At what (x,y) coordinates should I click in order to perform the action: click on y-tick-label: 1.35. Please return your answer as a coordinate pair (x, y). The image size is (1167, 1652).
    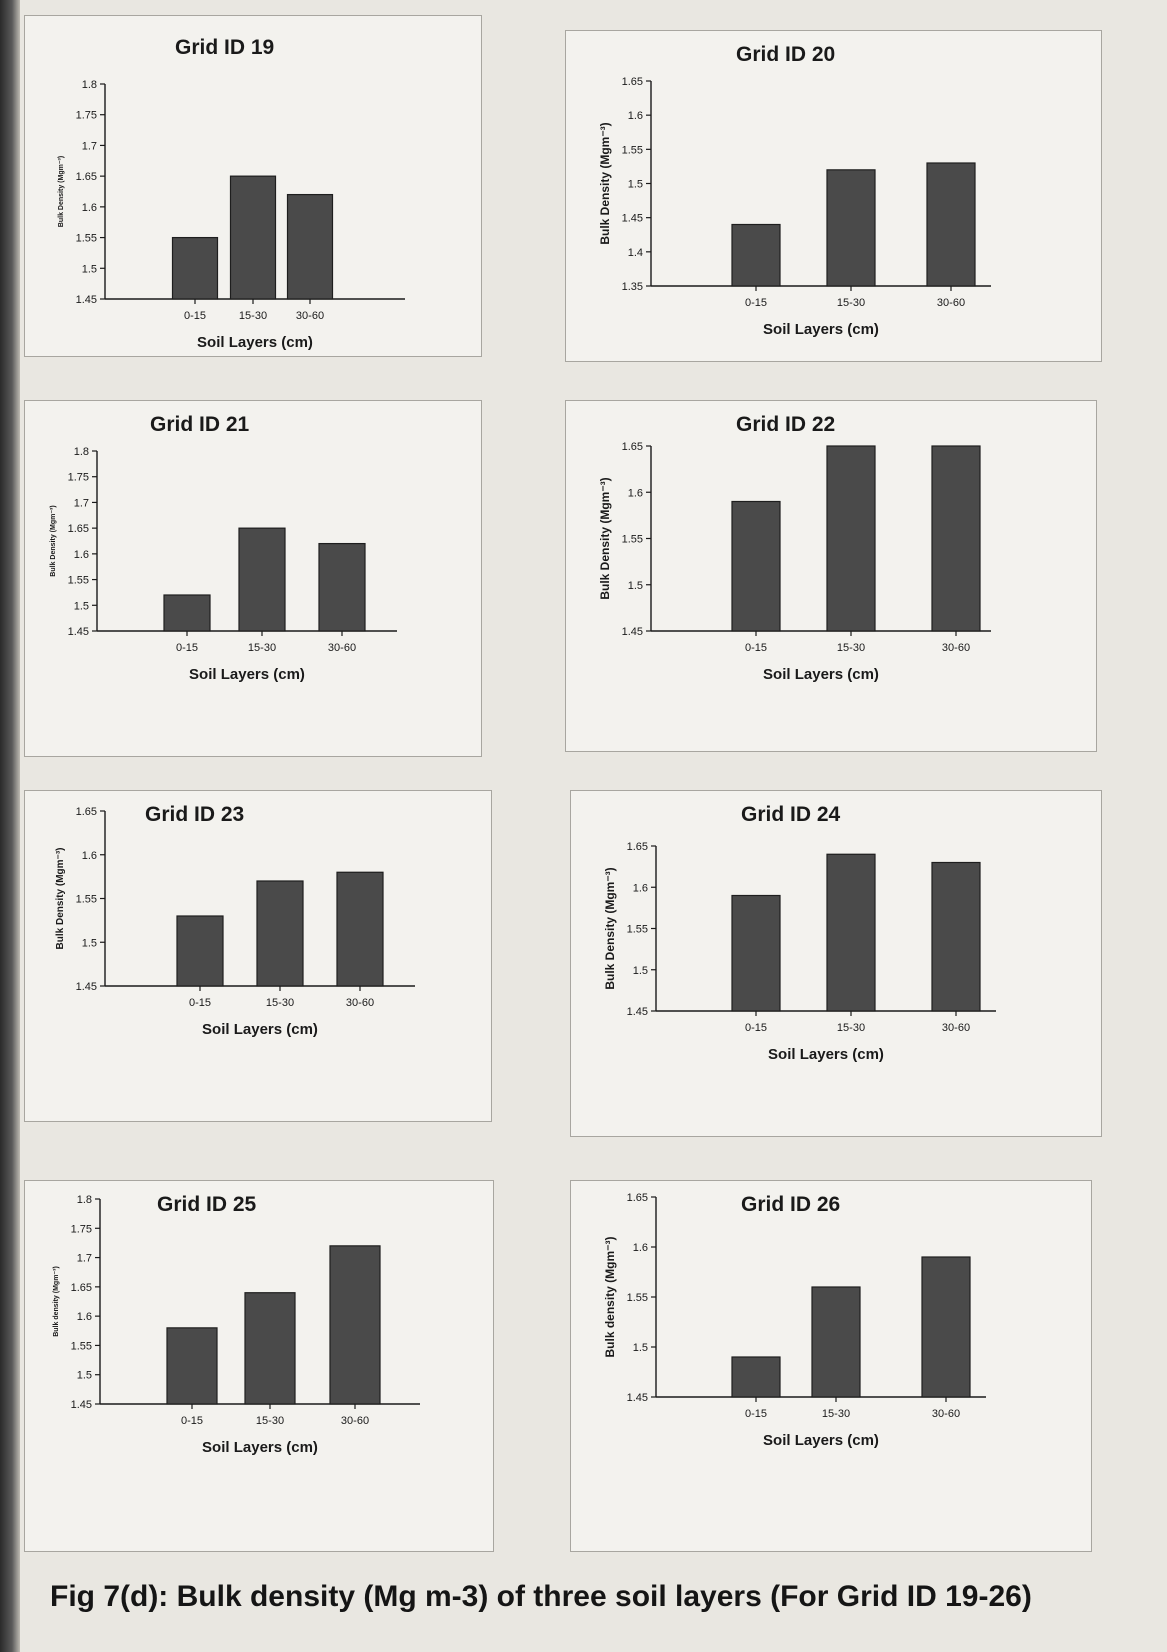
    Looking at the image, I should click on (632, 287).